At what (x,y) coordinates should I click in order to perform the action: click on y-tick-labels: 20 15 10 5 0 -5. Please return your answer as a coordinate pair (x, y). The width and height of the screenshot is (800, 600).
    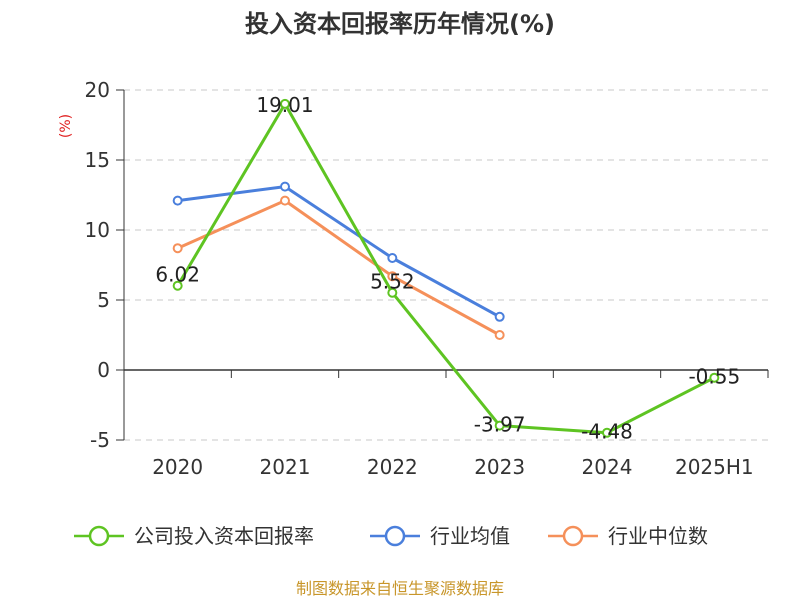
    Looking at the image, I should click on (97, 265).